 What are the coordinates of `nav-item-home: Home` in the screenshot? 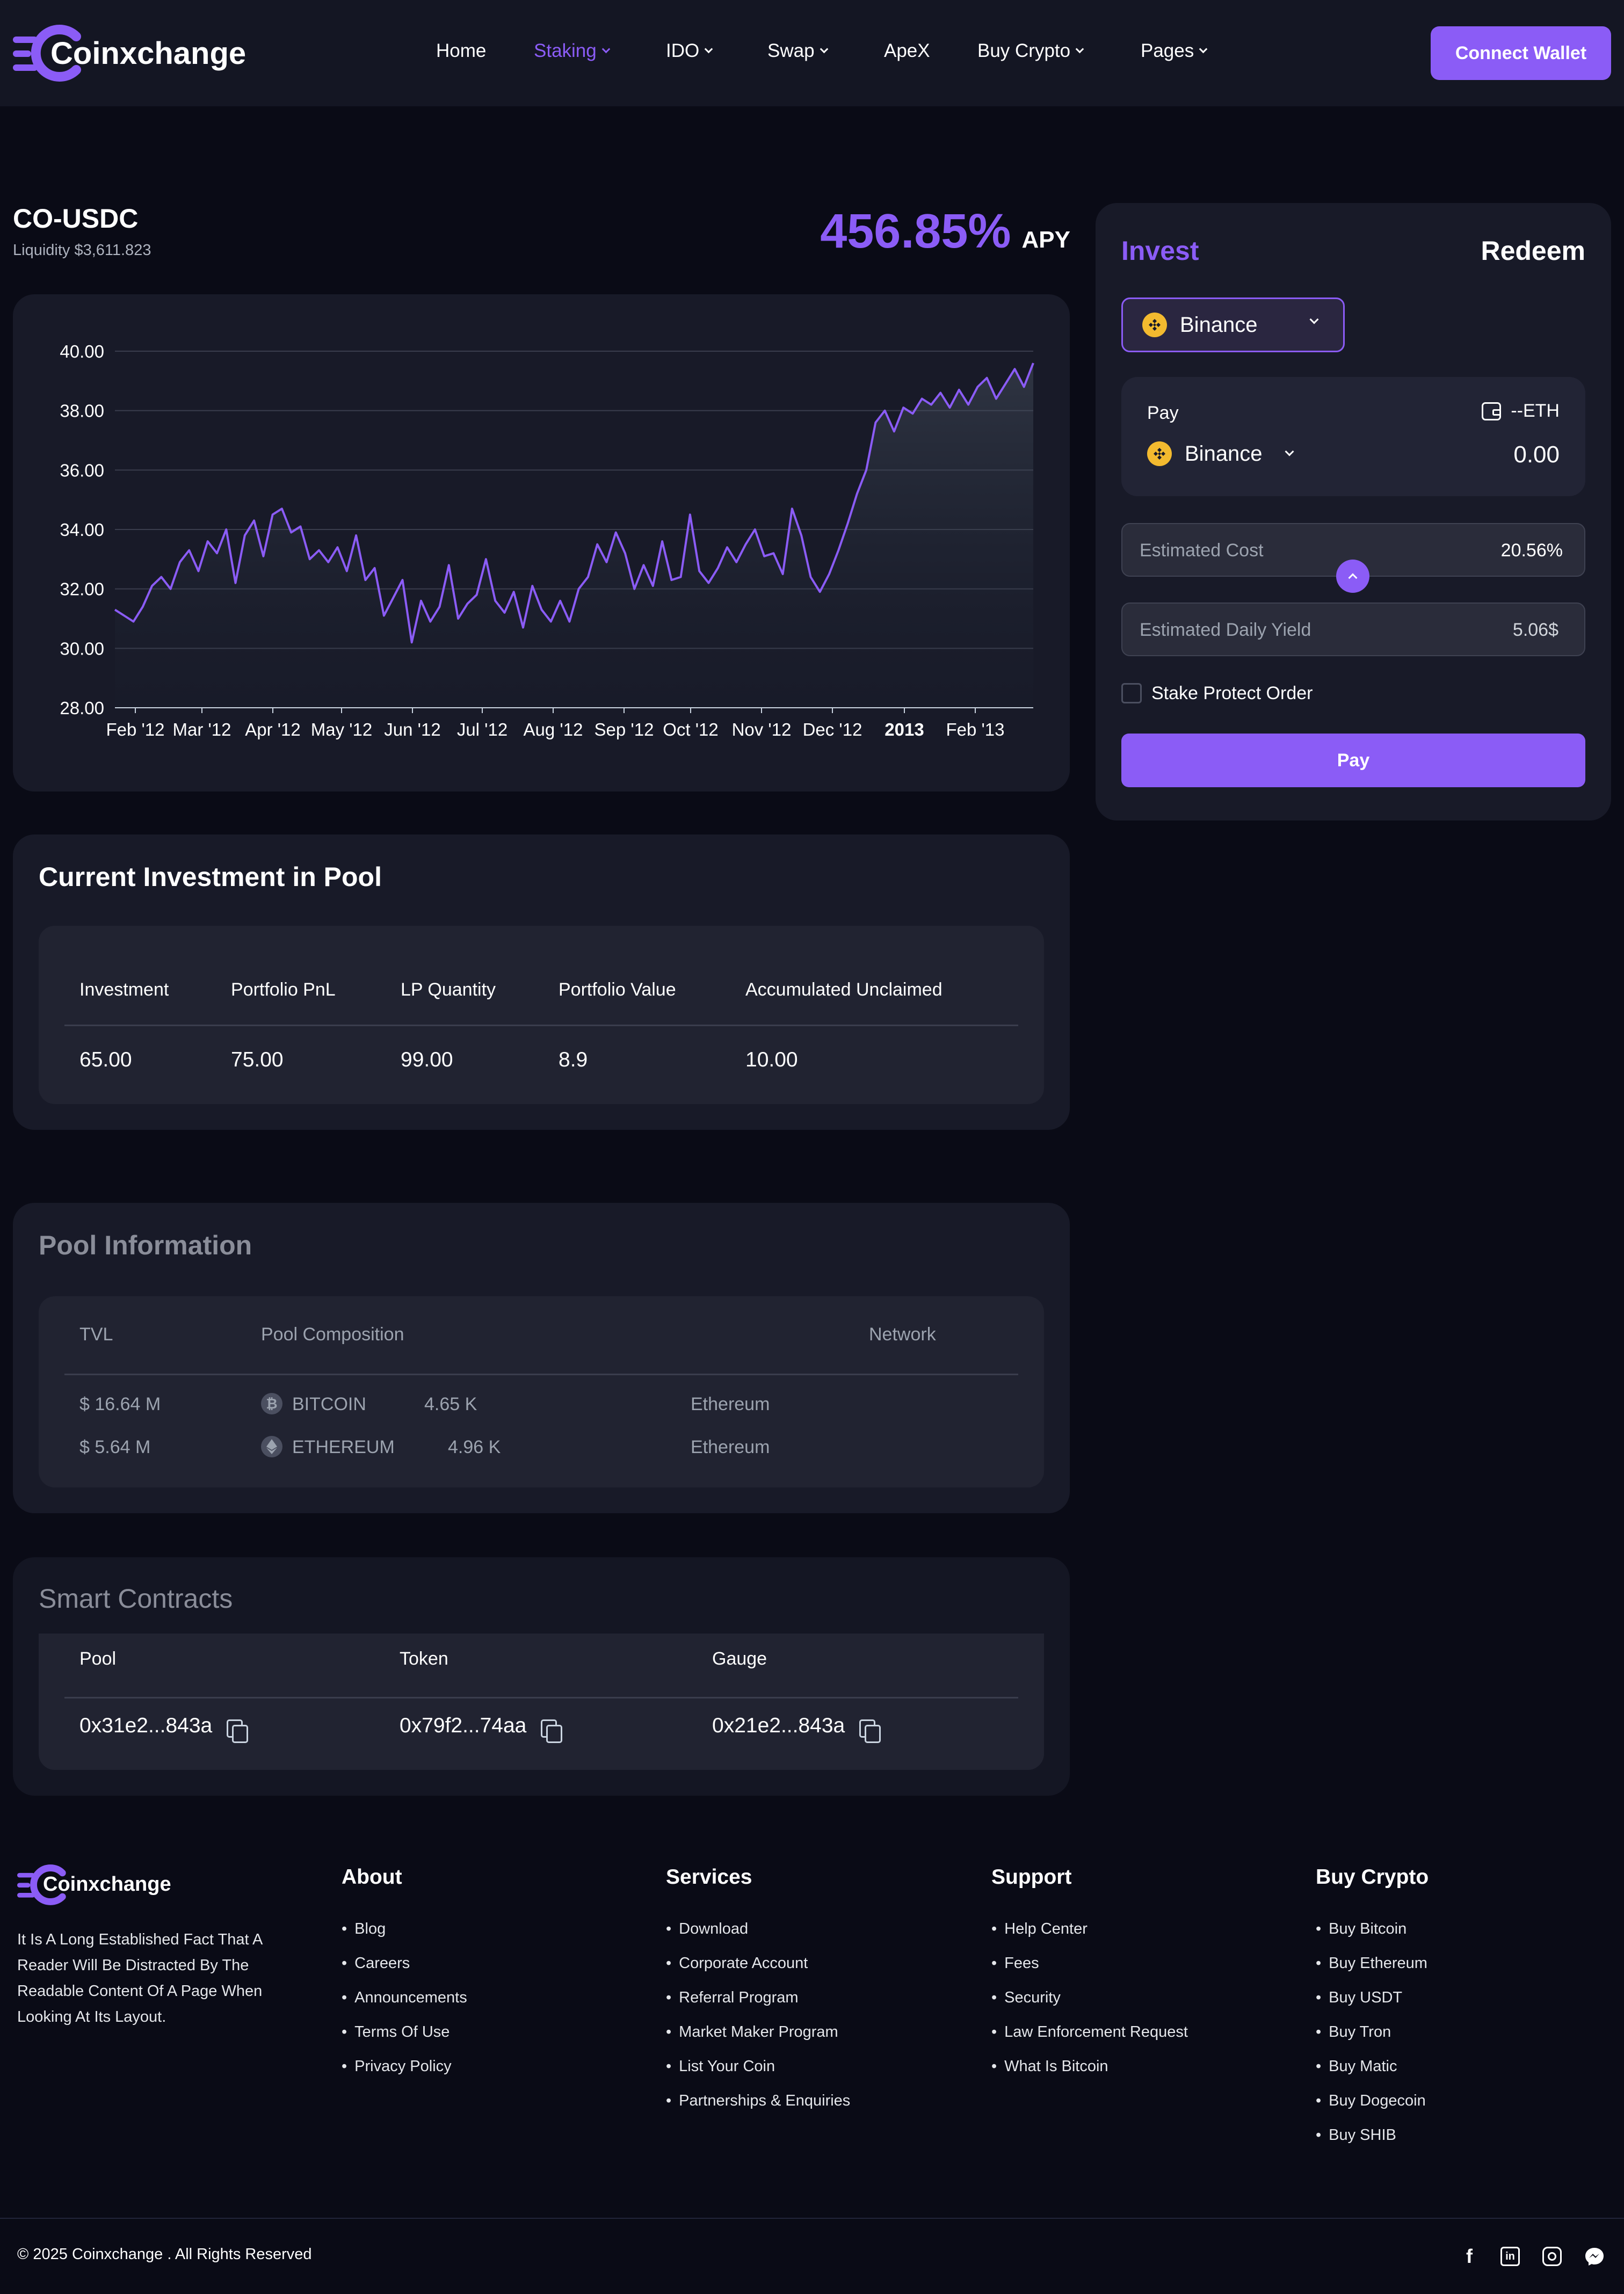 It's located at (461, 51).